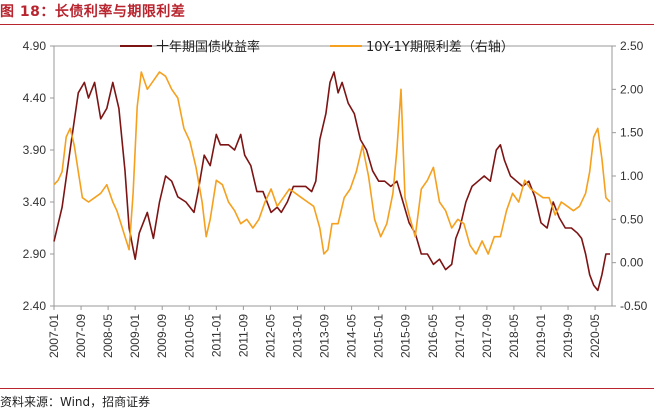 The width and height of the screenshot is (654, 412). What do you see at coordinates (54, 336) in the screenshot?
I see `x-tick-label: 2007-01` at bounding box center [54, 336].